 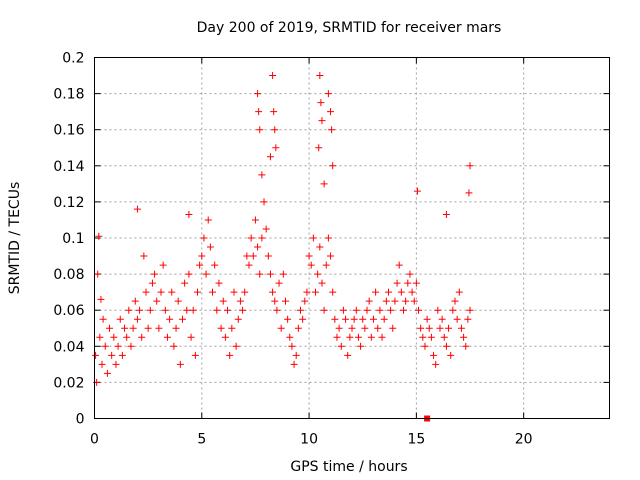 I want to click on x-tick-labels: 0 5 10 15 20, so click(x=311, y=440).